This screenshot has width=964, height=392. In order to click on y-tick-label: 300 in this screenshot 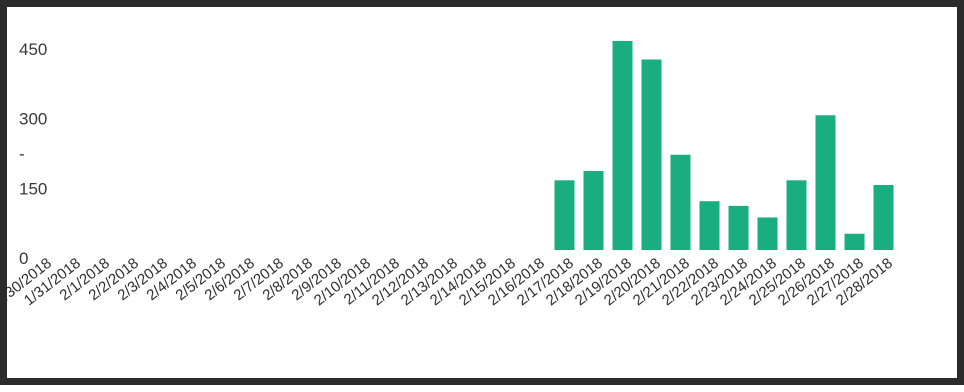, I will do `click(33, 119)`.